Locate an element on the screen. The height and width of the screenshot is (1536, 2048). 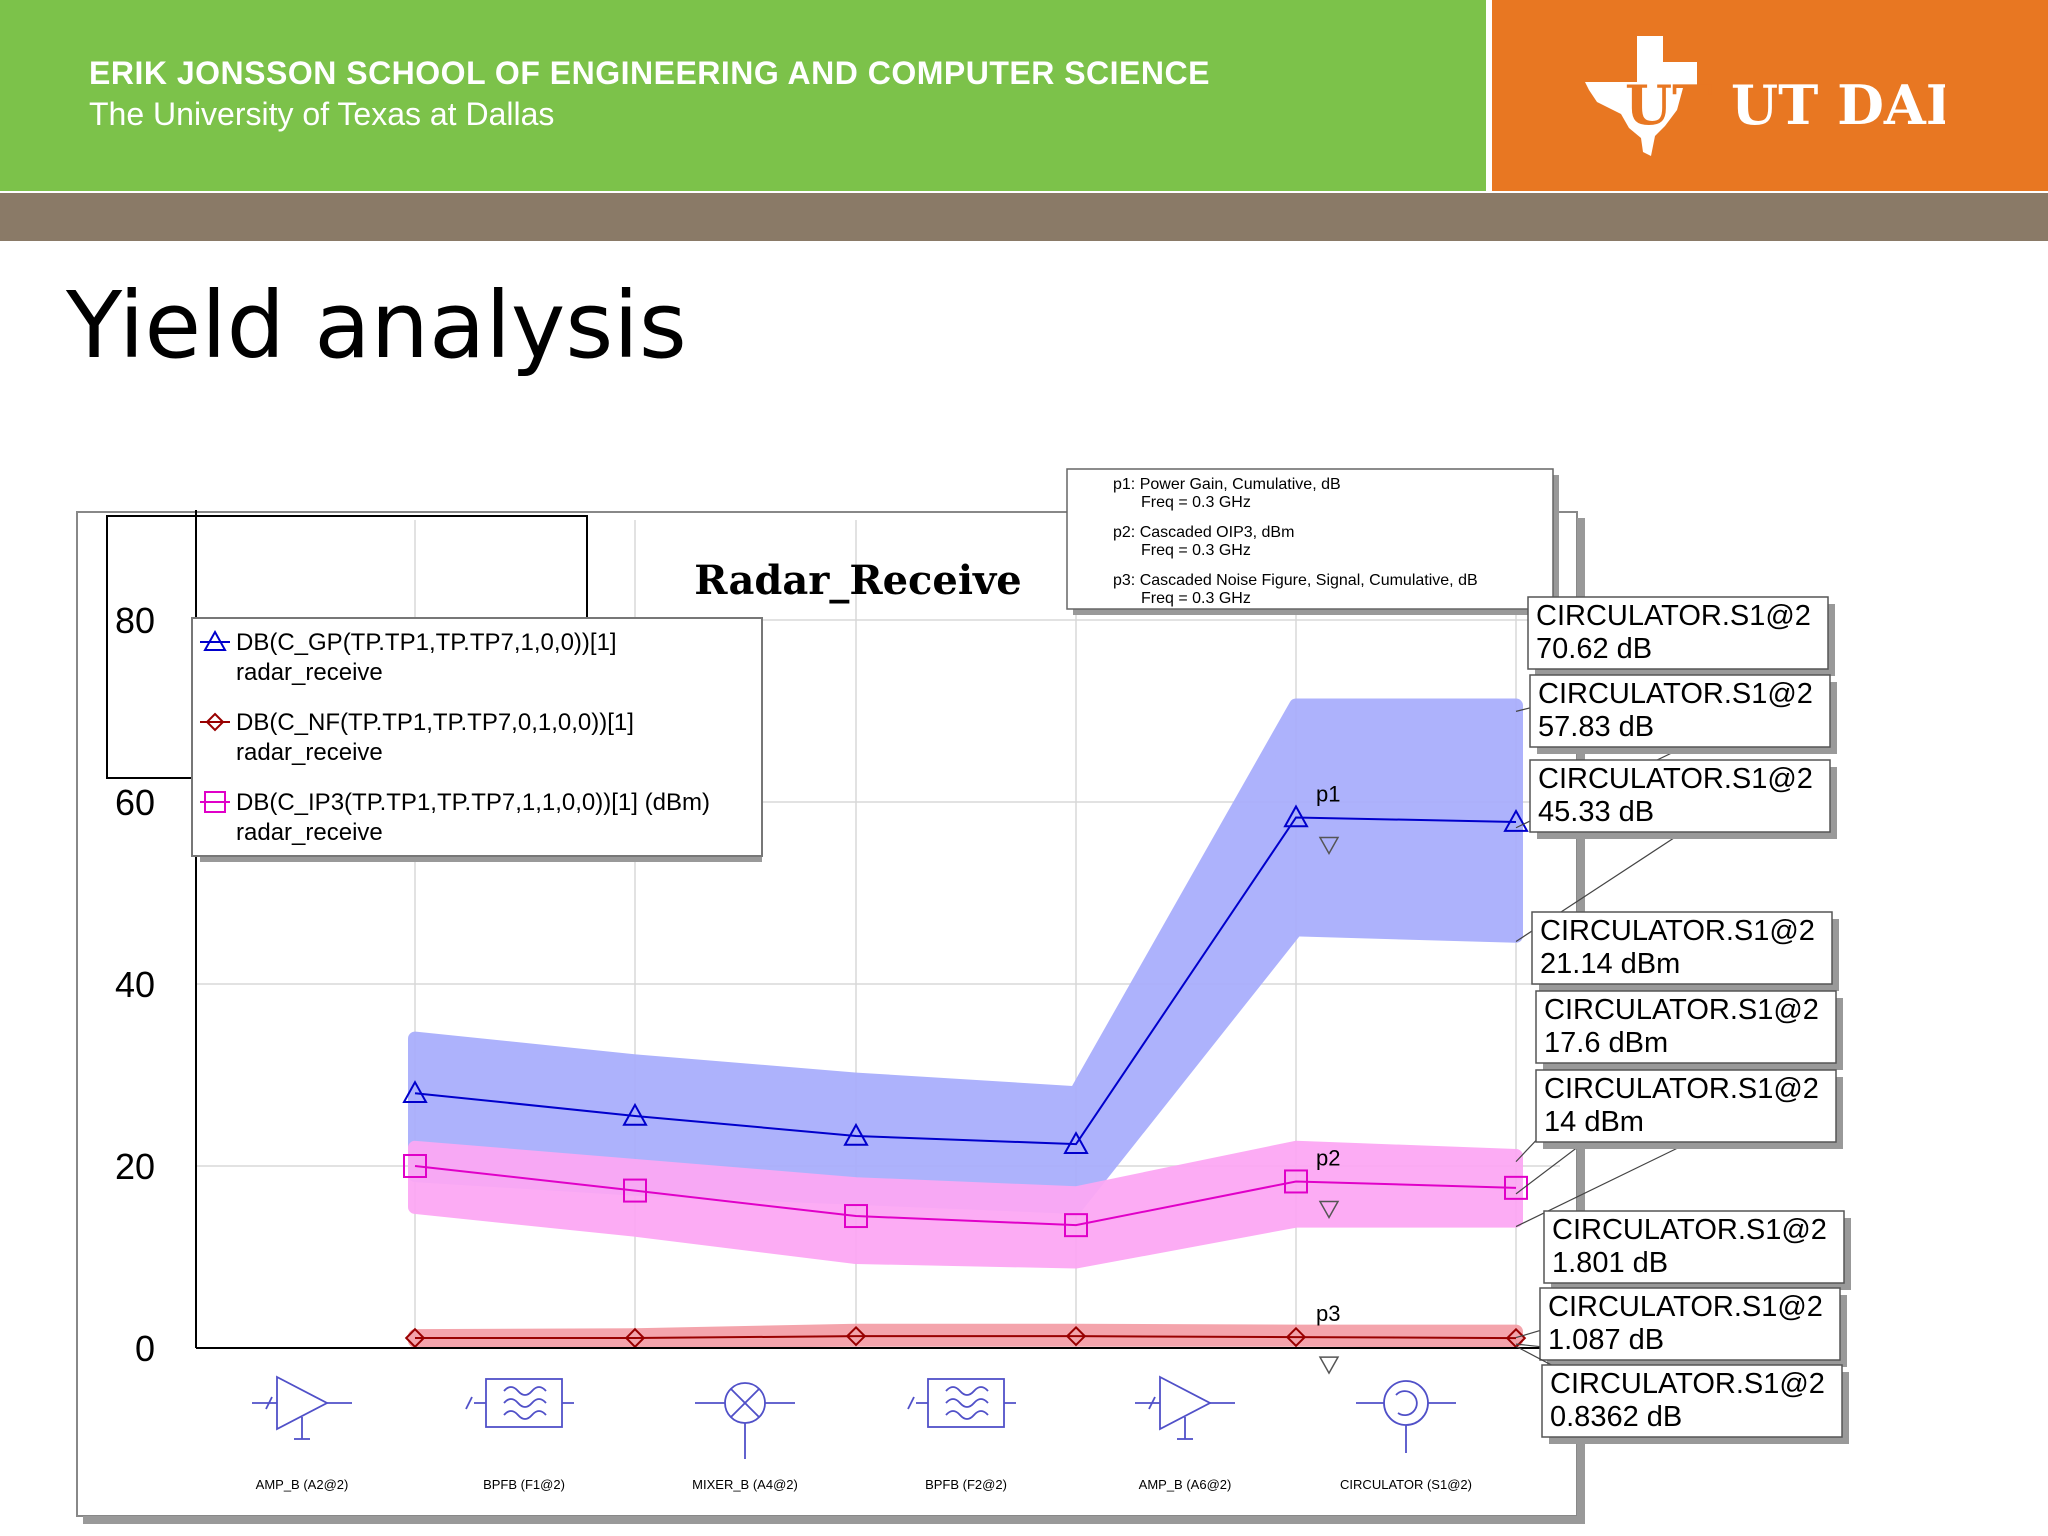
slide-title: Yield analysis is located at coordinates (376, 325).